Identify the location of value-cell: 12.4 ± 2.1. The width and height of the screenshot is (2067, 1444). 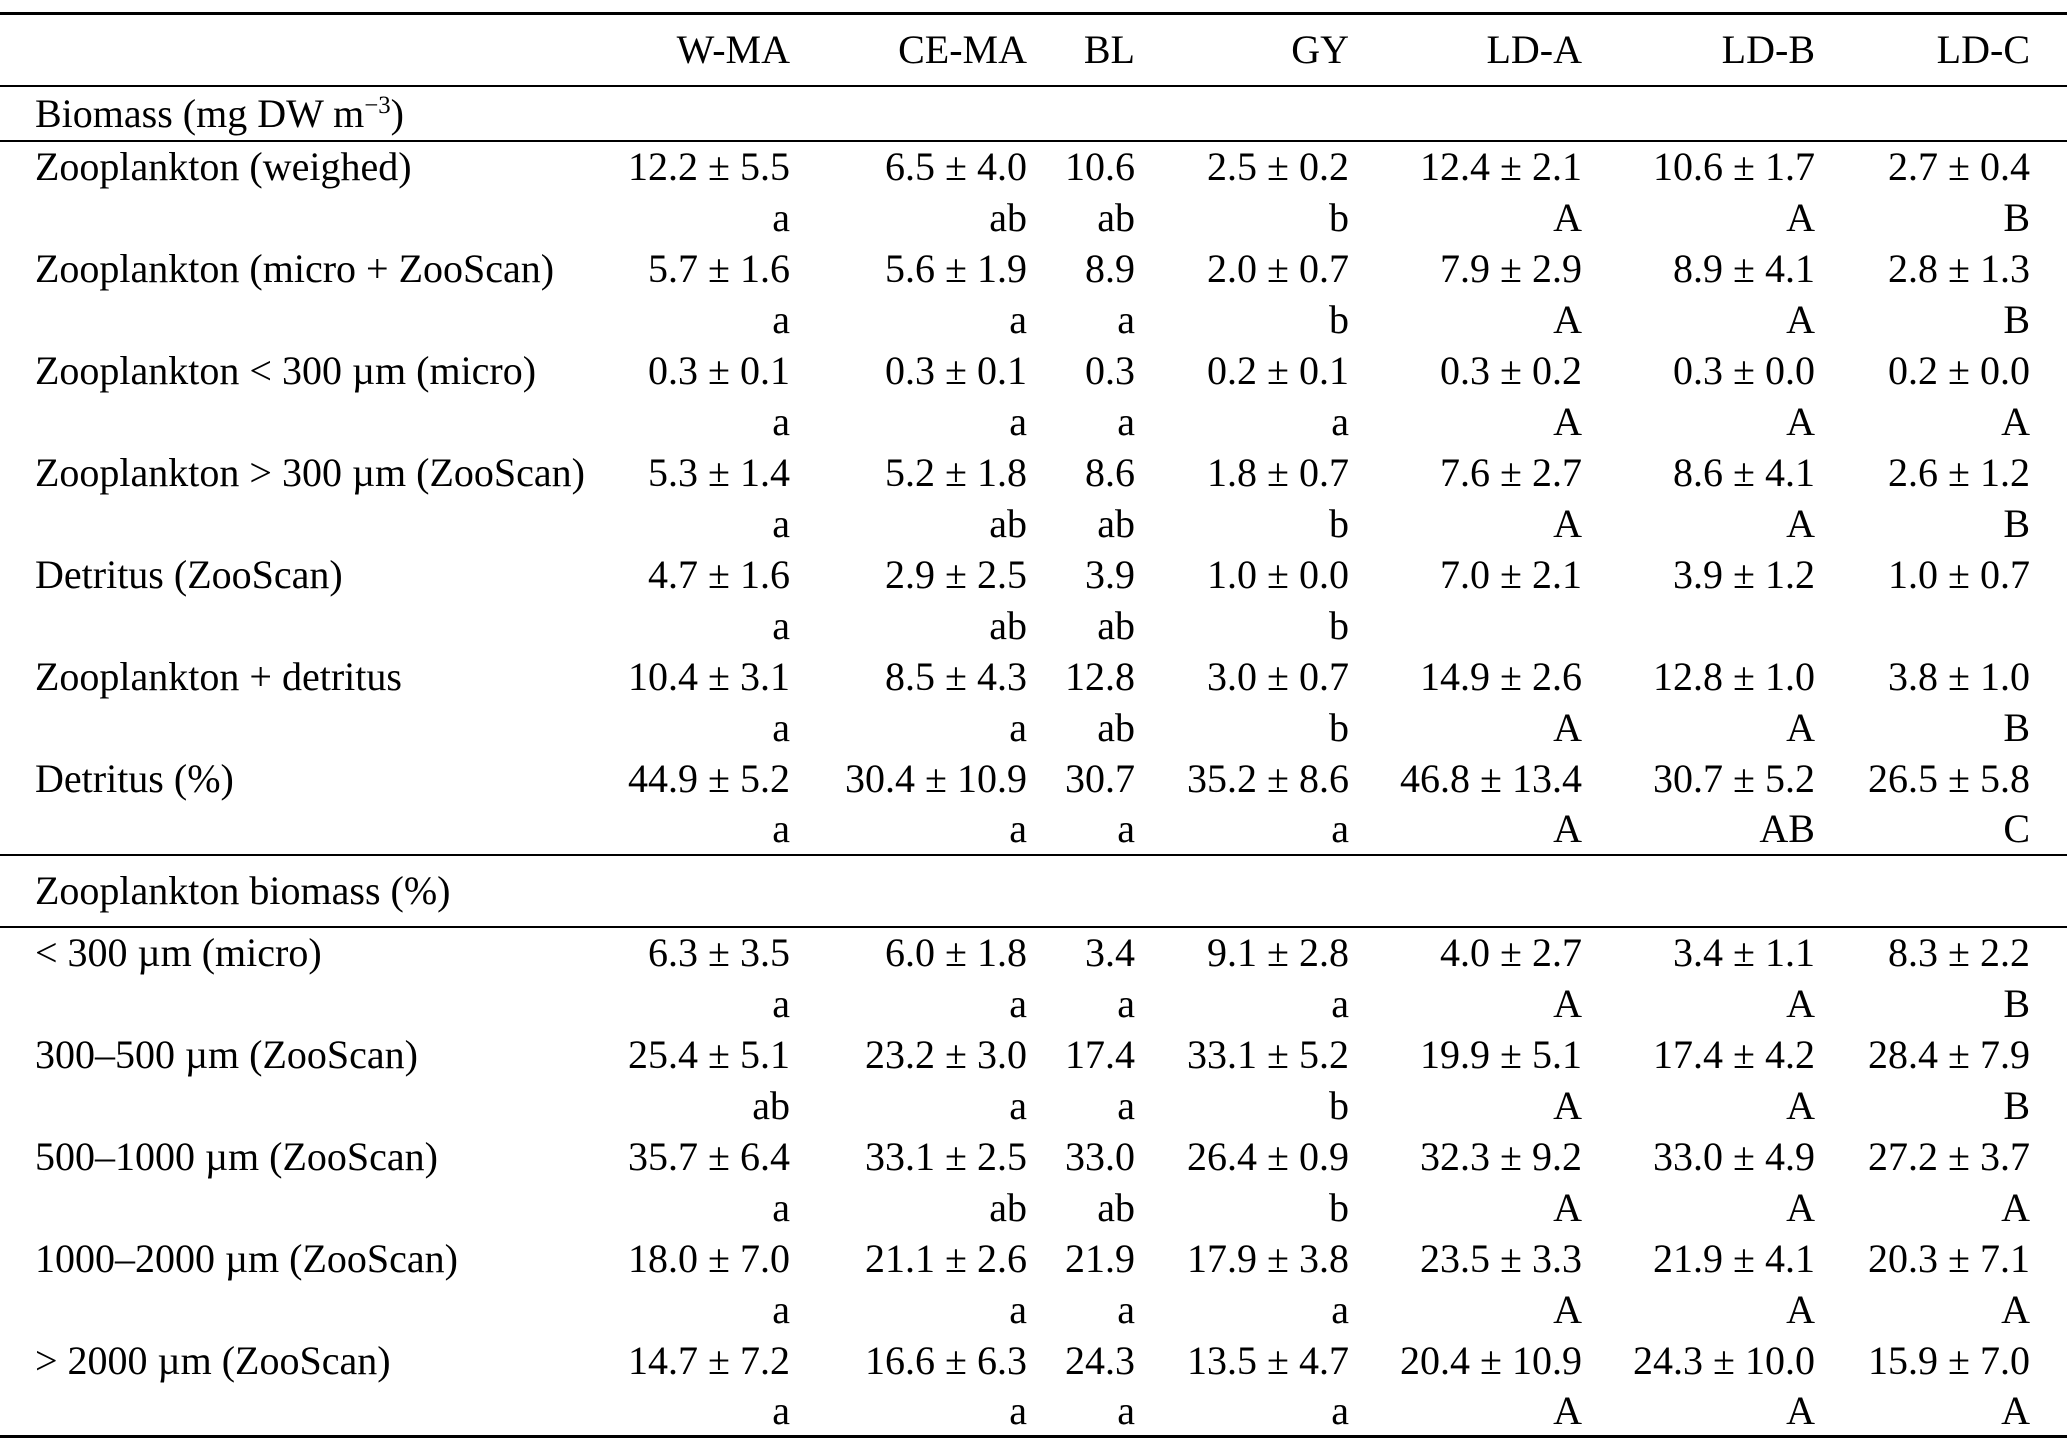
(1501, 166).